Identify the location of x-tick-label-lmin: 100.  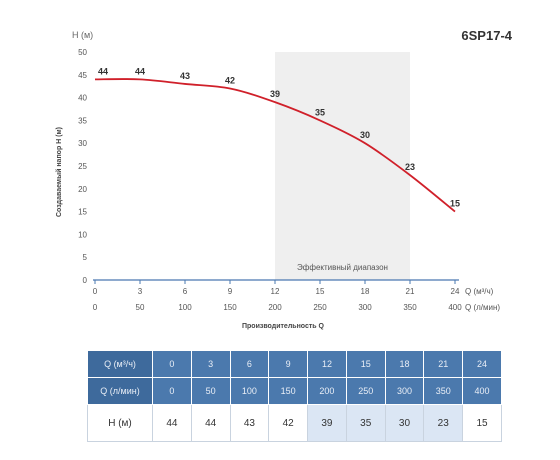
(185, 307).